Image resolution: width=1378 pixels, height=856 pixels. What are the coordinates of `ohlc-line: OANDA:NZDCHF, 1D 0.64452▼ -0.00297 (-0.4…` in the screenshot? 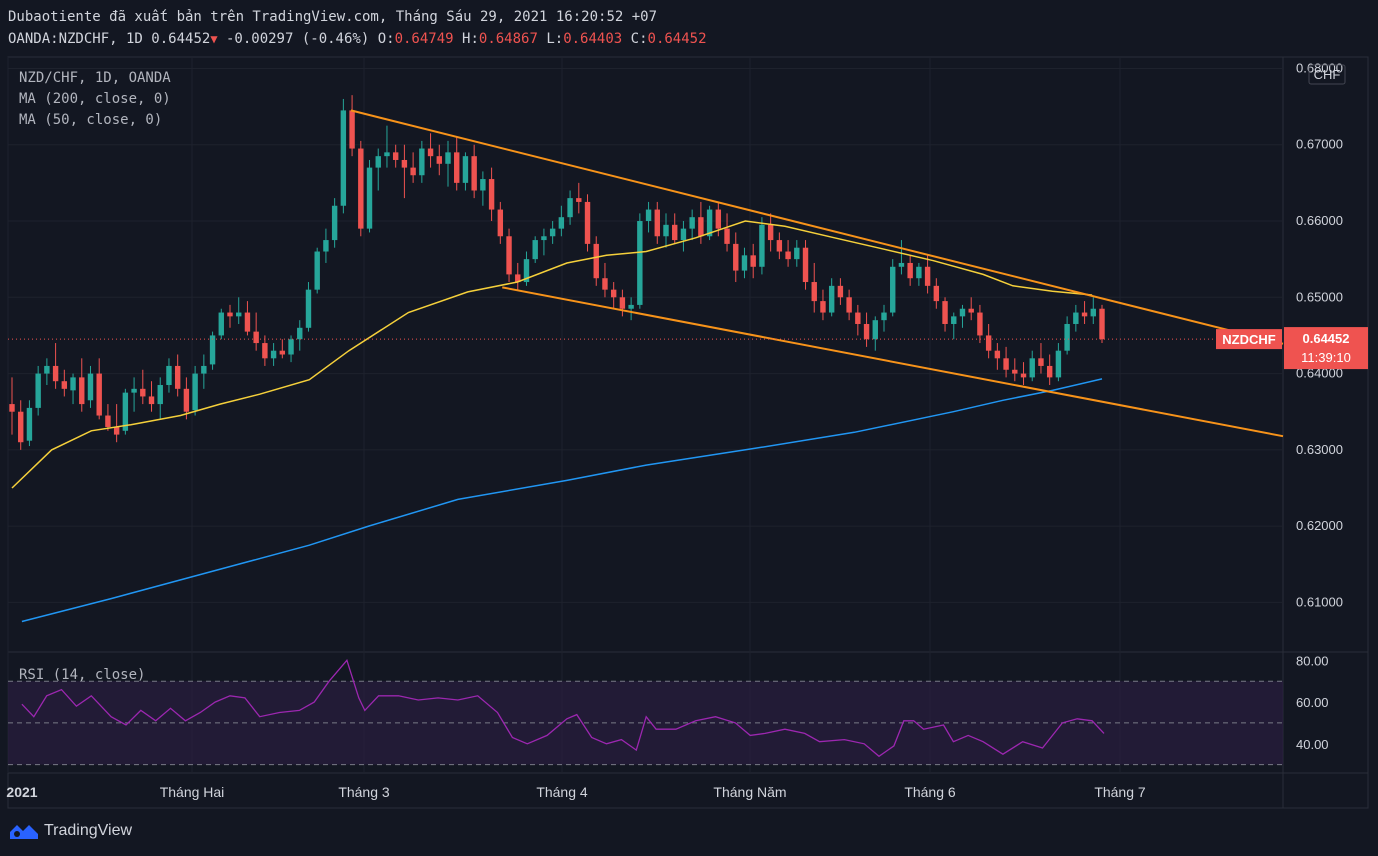 It's located at (357, 39).